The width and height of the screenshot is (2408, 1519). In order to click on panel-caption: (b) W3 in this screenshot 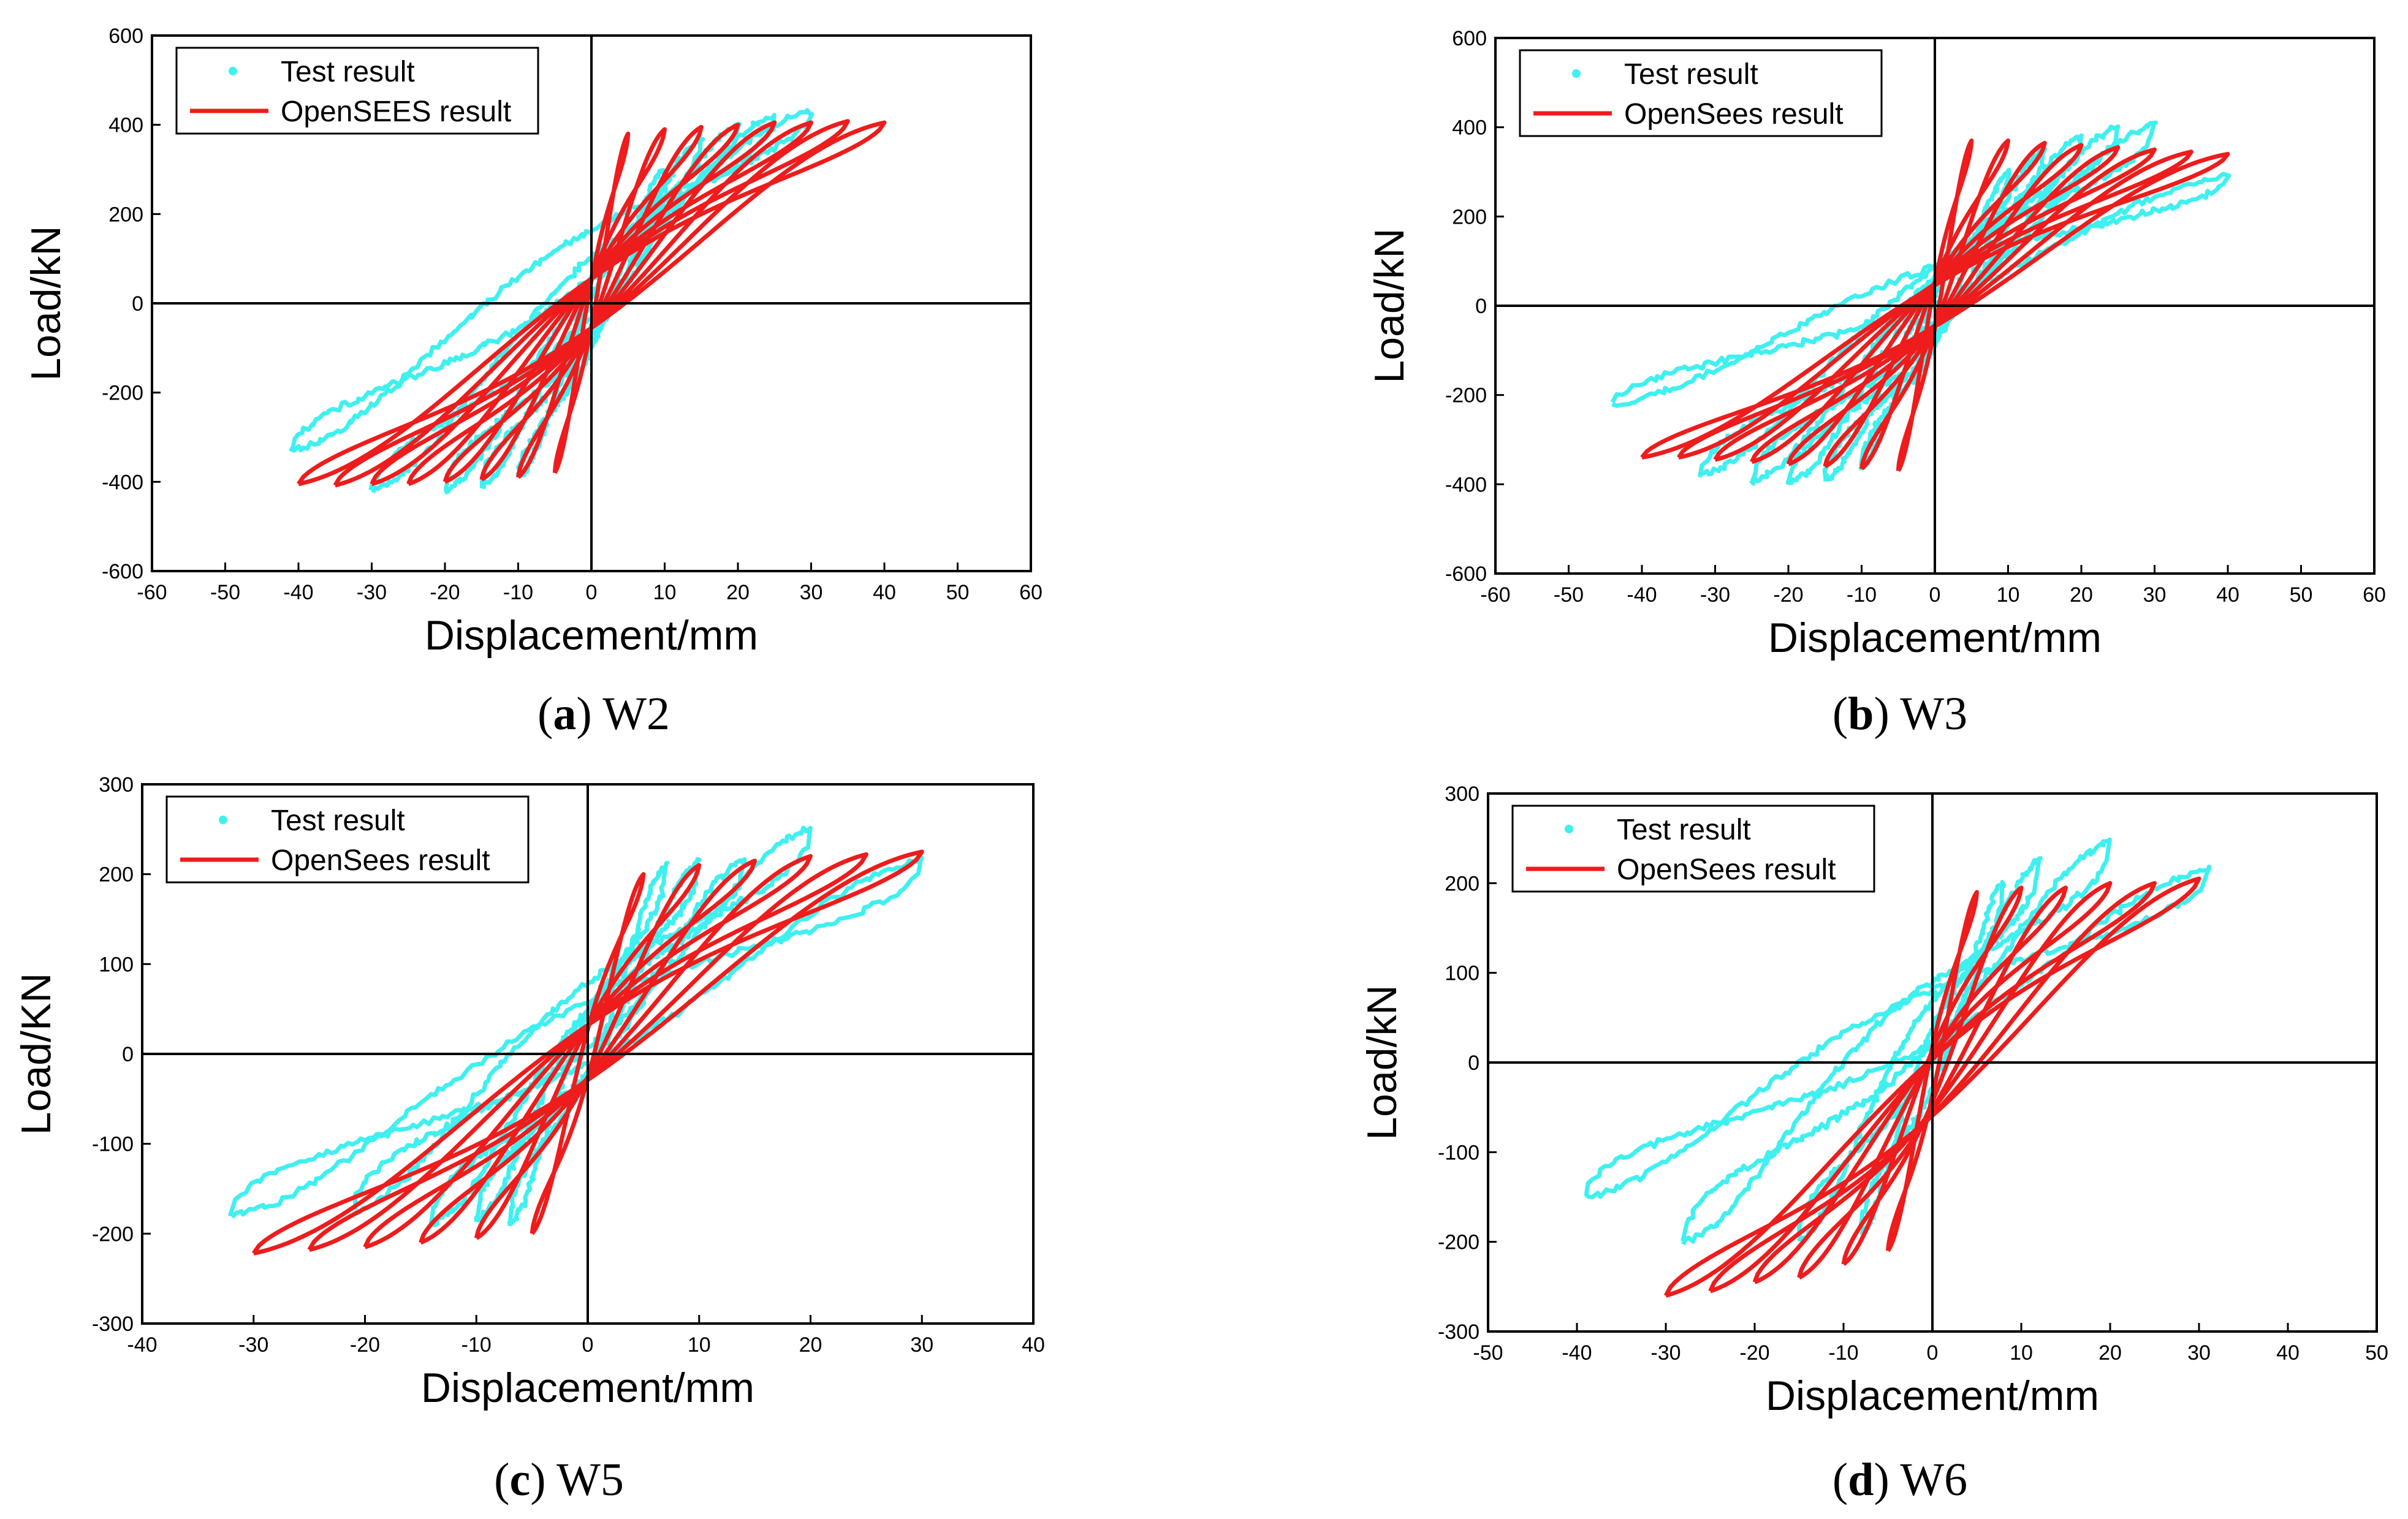, I will do `click(1900, 714)`.